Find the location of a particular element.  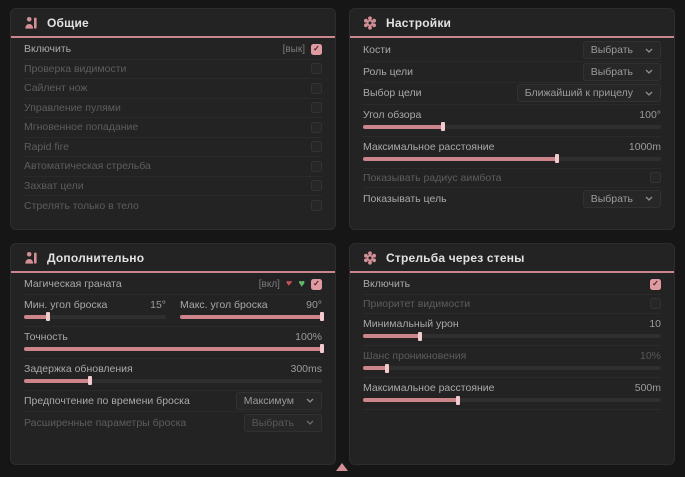

bullet-control-checkbox is located at coordinates (316, 108).